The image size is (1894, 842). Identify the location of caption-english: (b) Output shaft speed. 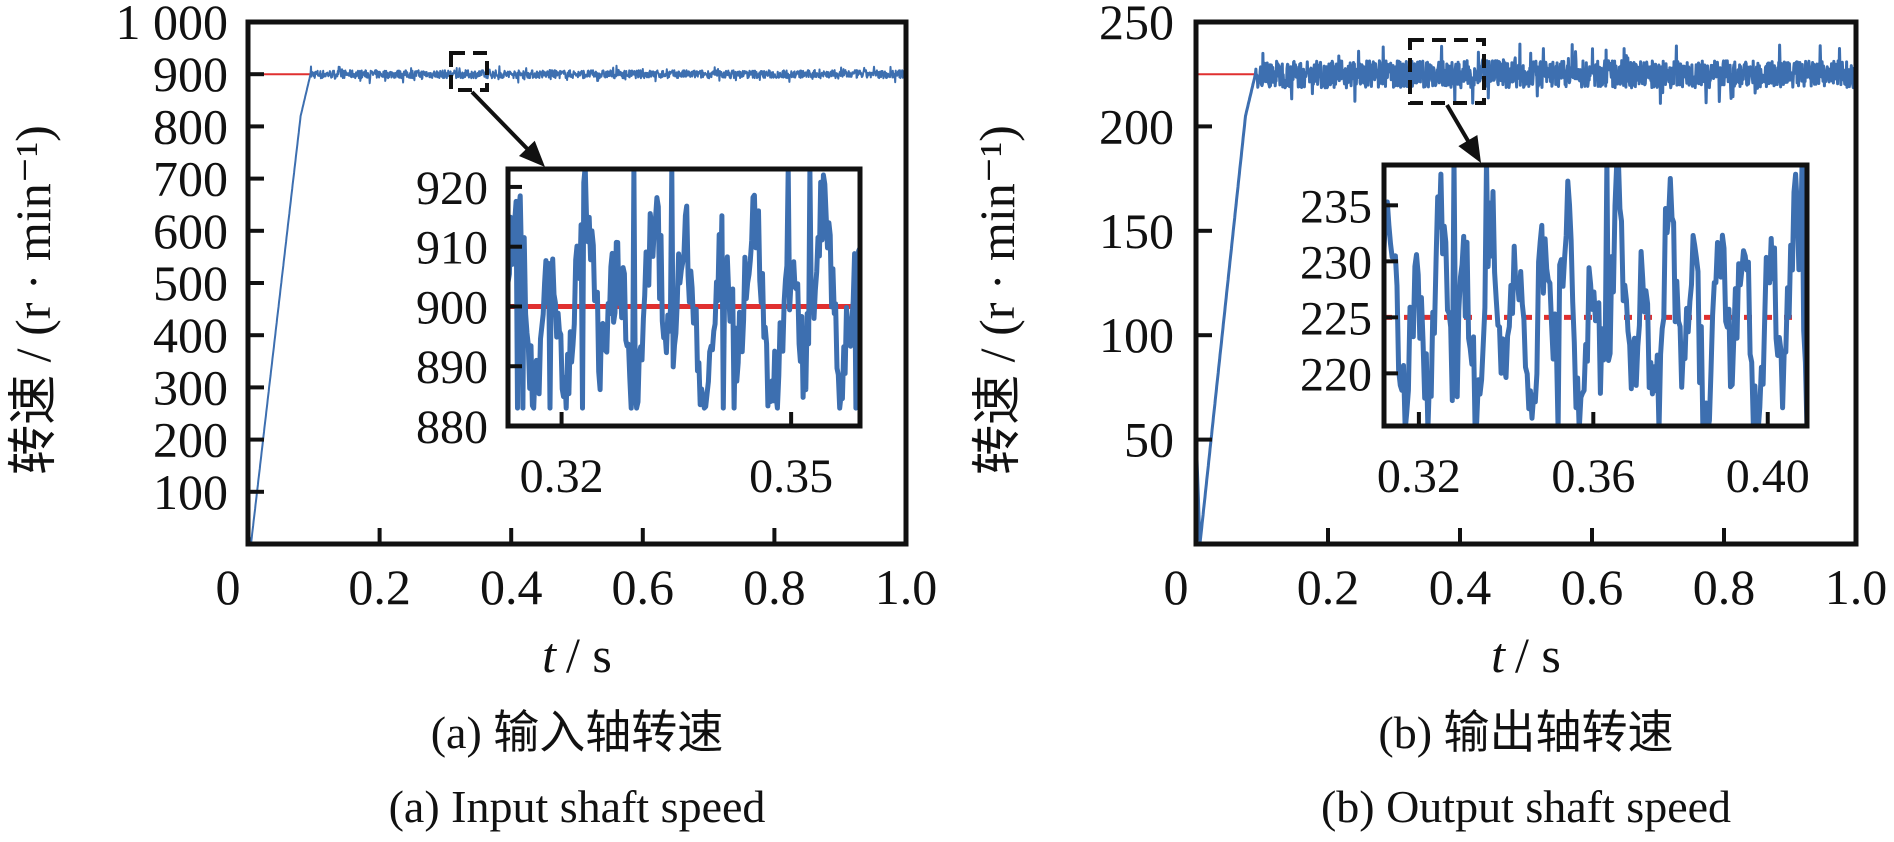
(1526, 806).